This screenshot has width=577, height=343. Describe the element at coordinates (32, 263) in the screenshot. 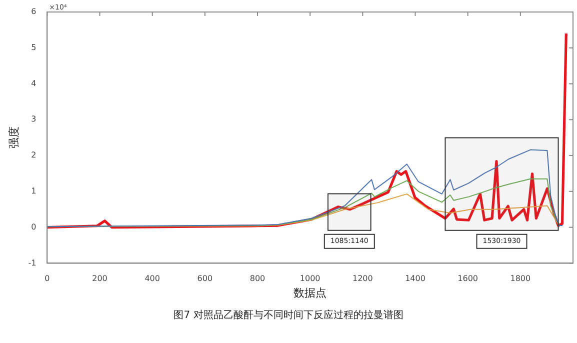

I see `y-tick-label: -1` at that location.